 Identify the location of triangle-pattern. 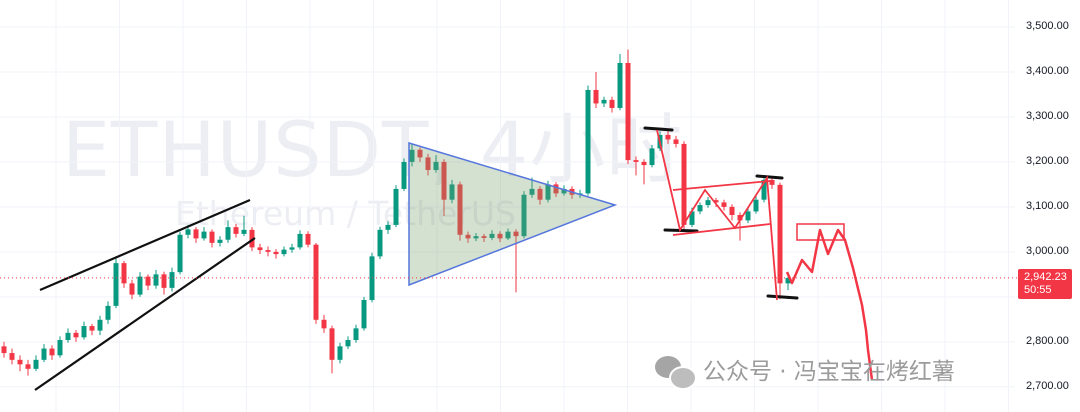
(513, 214).